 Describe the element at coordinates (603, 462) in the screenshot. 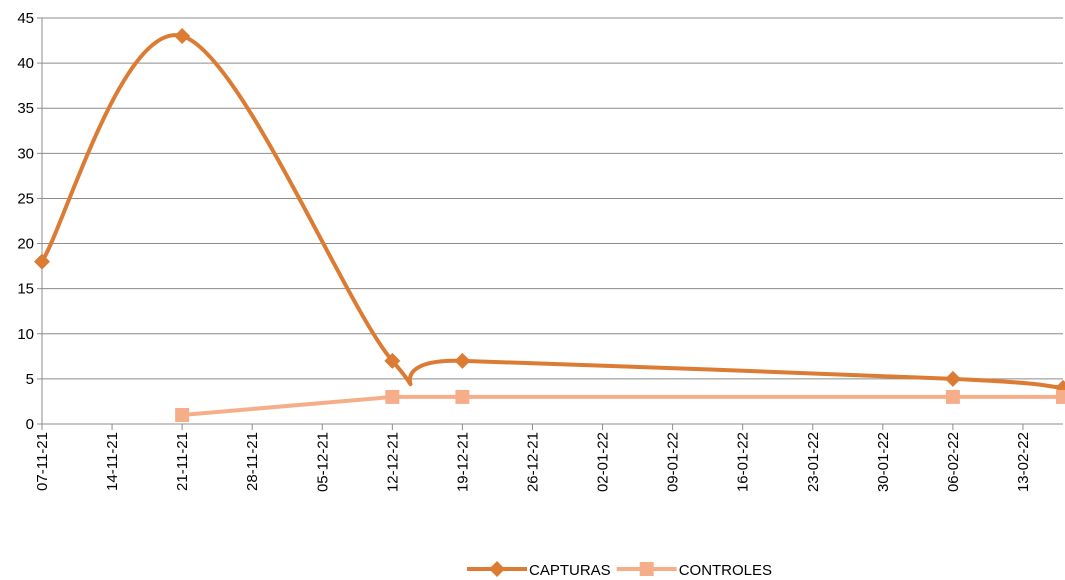

I see `x-tick-label: 02-01-22` at that location.